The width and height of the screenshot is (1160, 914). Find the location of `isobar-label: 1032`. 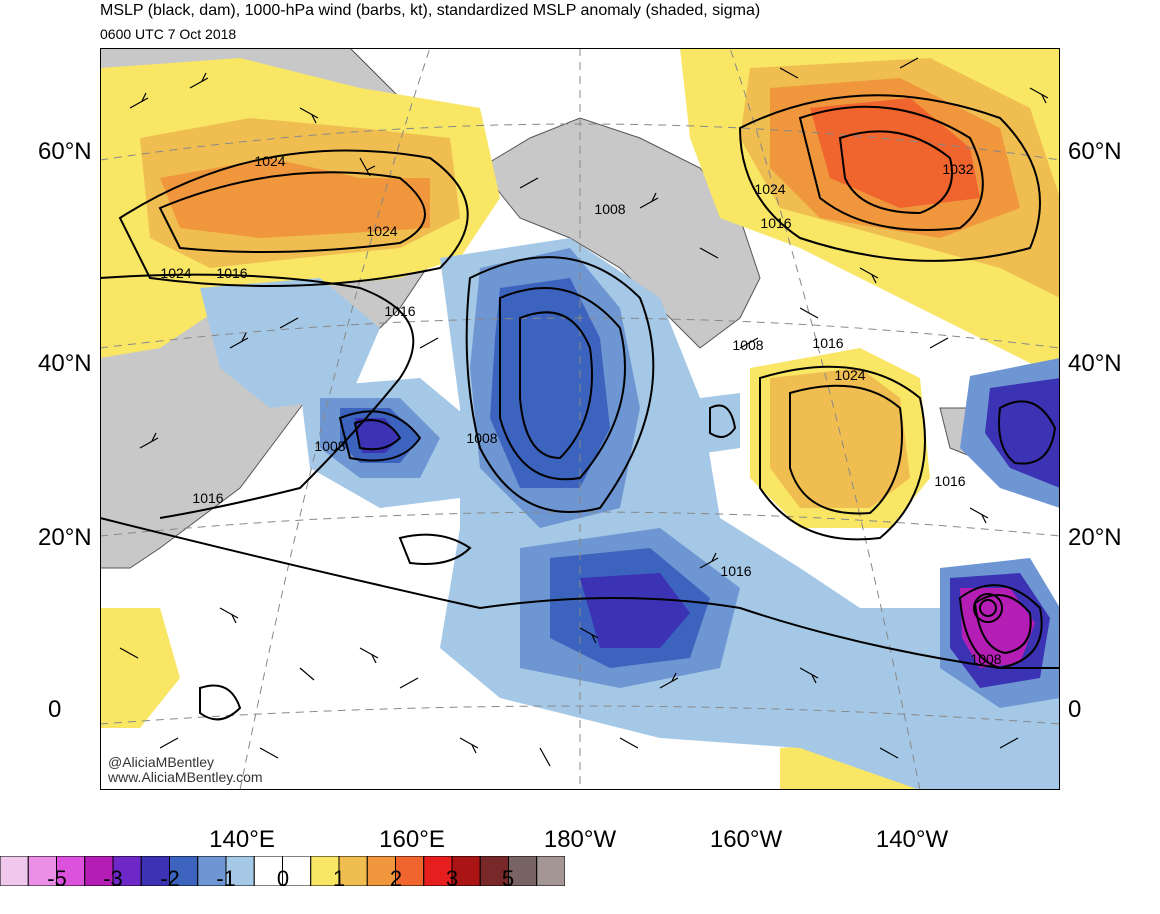

isobar-label: 1032 is located at coordinates (957, 169).